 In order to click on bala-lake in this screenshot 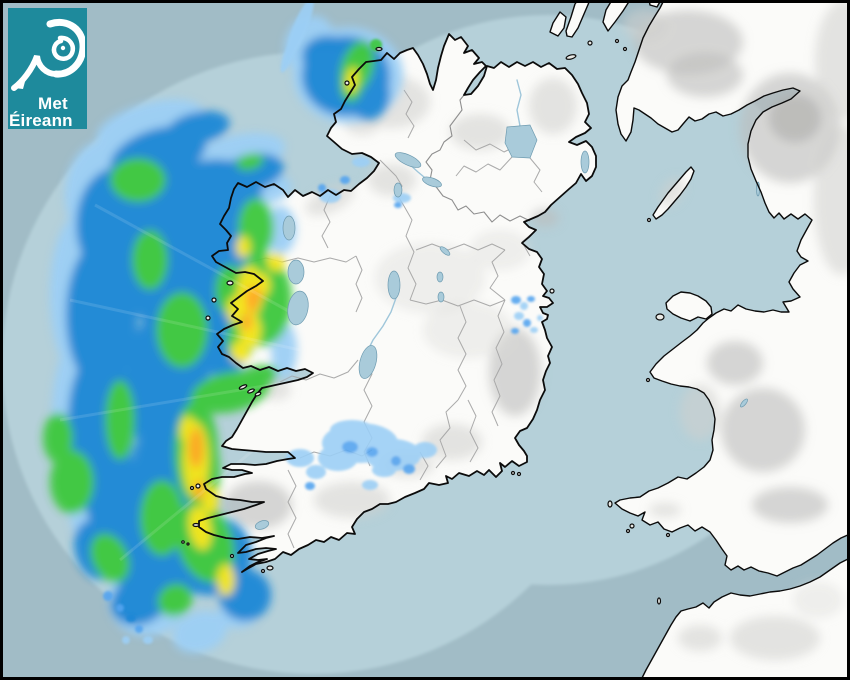, I will do `click(744, 403)`.